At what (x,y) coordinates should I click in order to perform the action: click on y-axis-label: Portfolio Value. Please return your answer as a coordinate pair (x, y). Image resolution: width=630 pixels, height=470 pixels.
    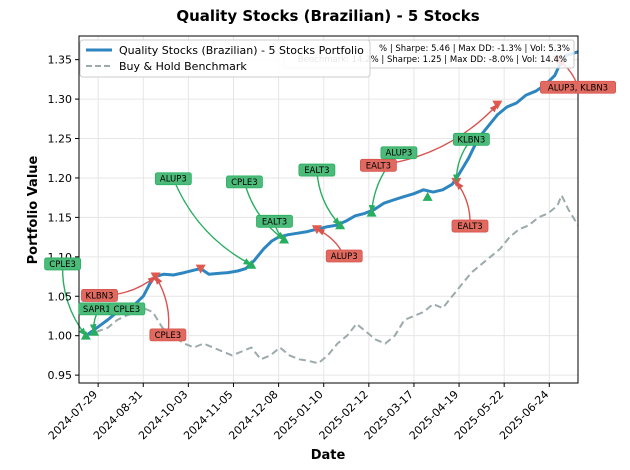
    Looking at the image, I should click on (33, 209).